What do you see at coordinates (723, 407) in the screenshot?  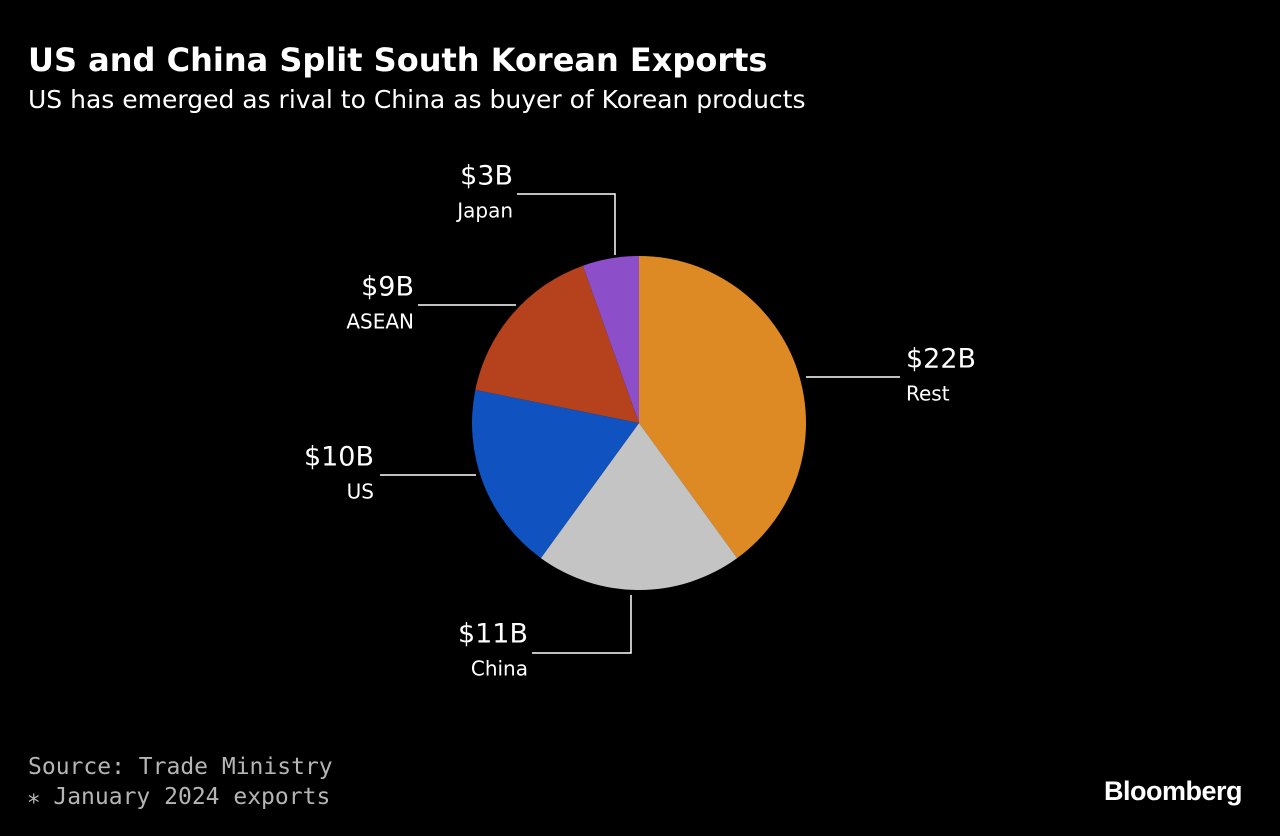 I see `pie-slice-rest` at bounding box center [723, 407].